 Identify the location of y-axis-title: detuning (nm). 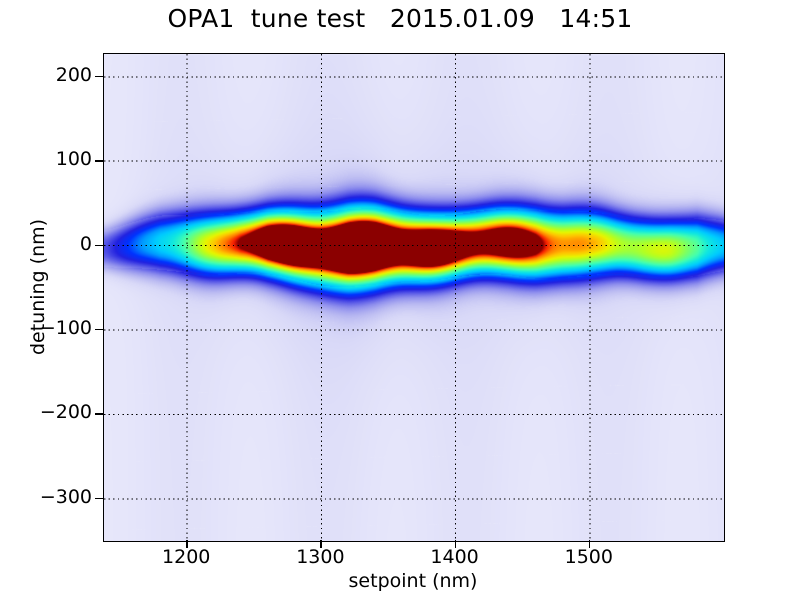
(38, 287).